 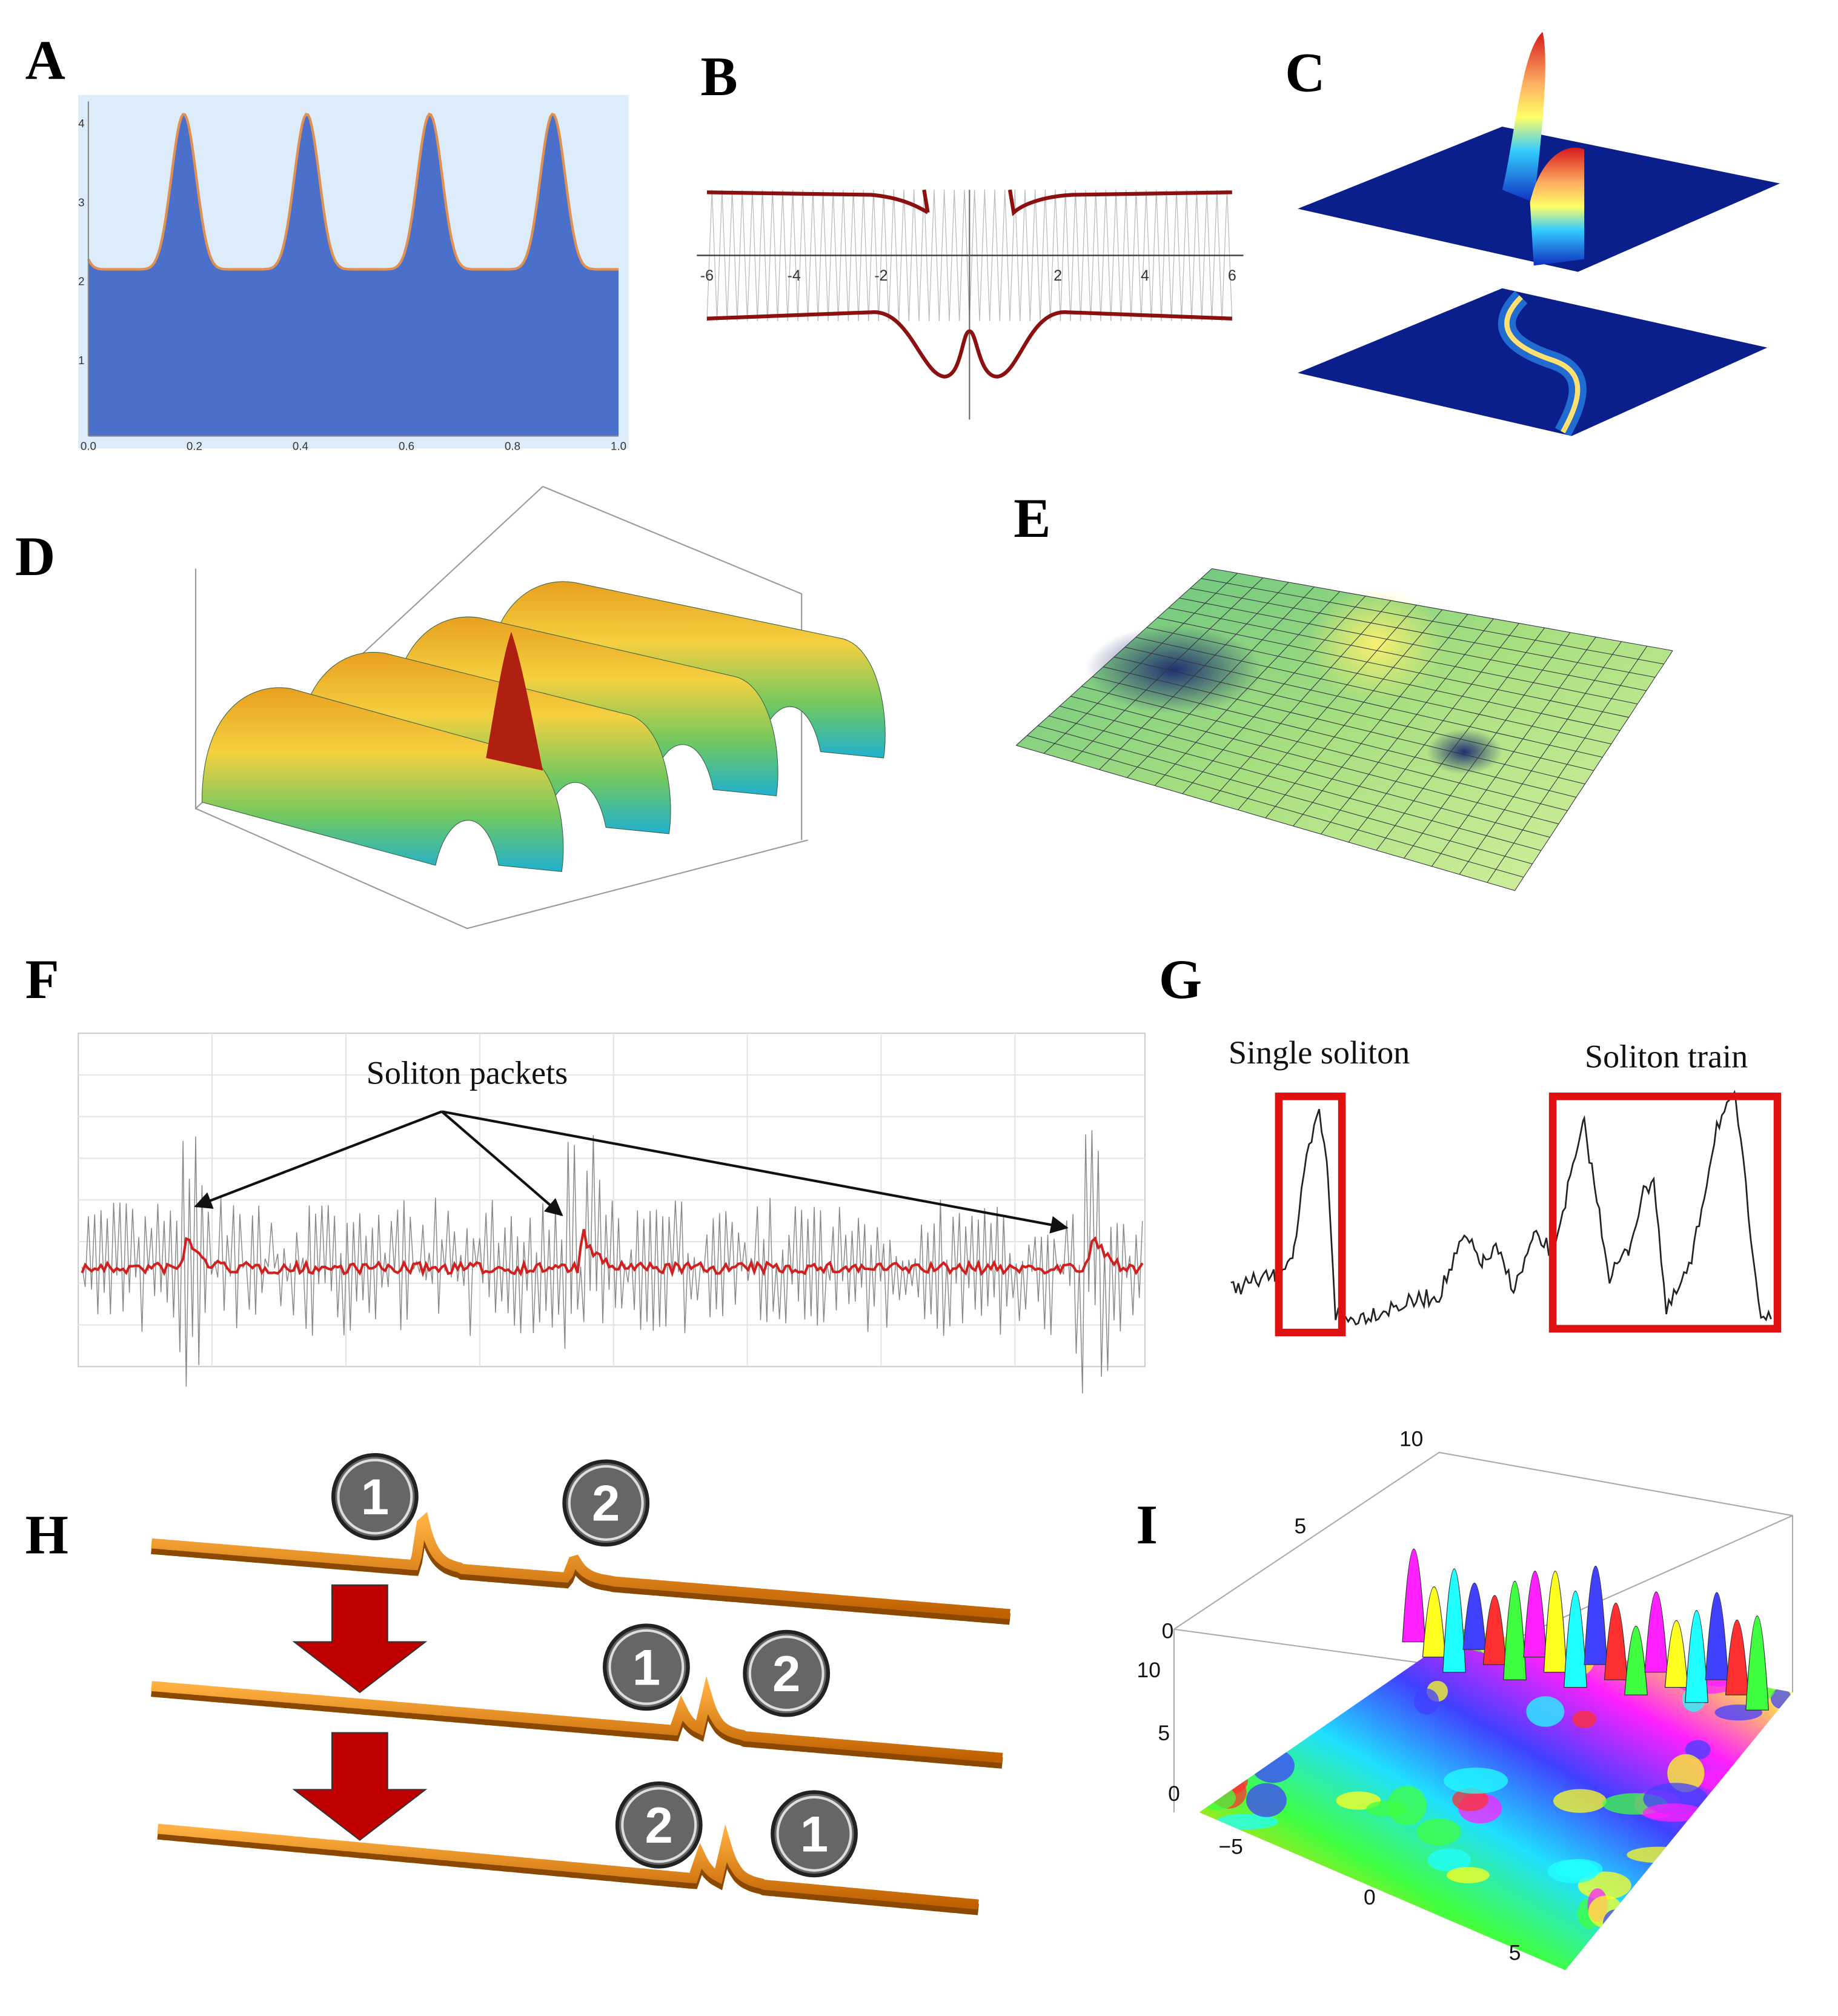 What do you see at coordinates (81, 202) in the screenshot?
I see `y-tick-label: 3` at bounding box center [81, 202].